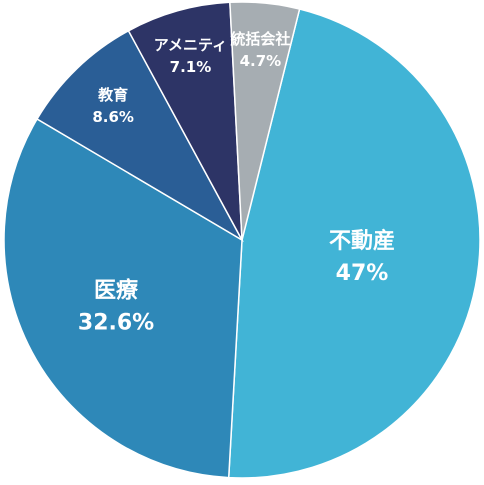 The width and height of the screenshot is (484, 485). What do you see at coordinates (116, 322) in the screenshot?
I see `slice-value-label: 32.6%` at bounding box center [116, 322].